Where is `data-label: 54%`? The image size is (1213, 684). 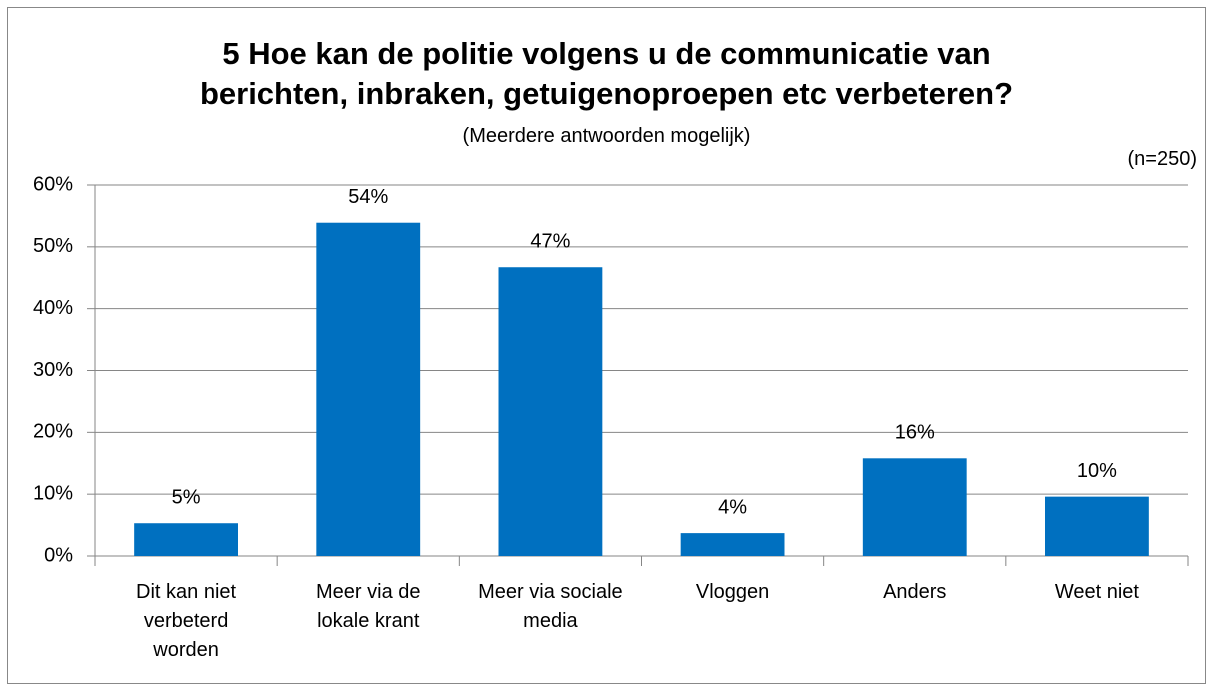
data-label: 54% is located at coordinates (368, 197).